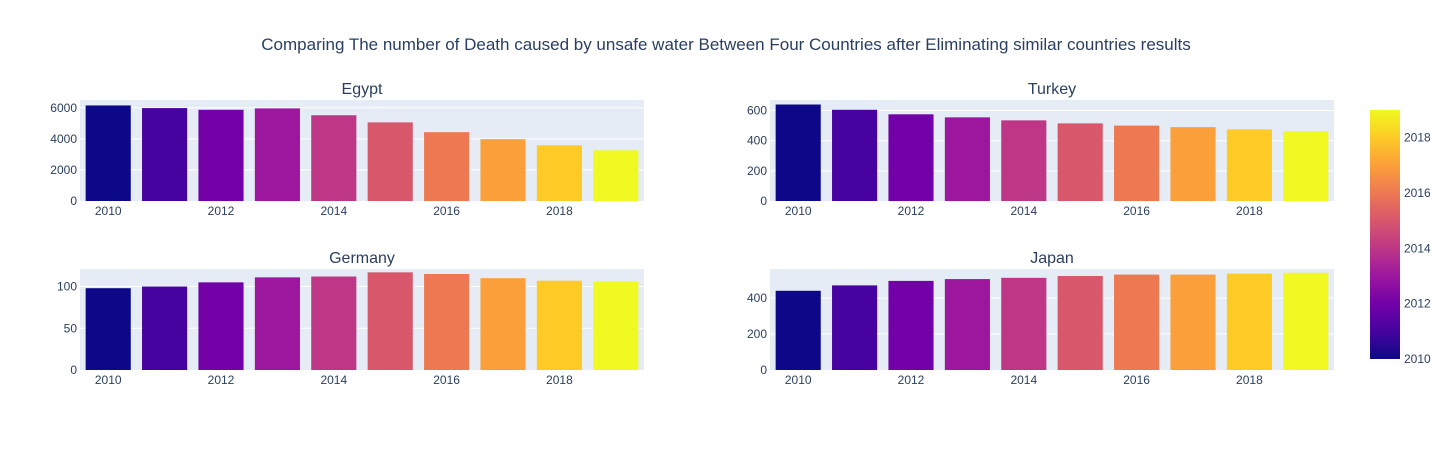  Describe the element at coordinates (1193, 322) in the screenshot. I see `bar-japan-2017` at that location.